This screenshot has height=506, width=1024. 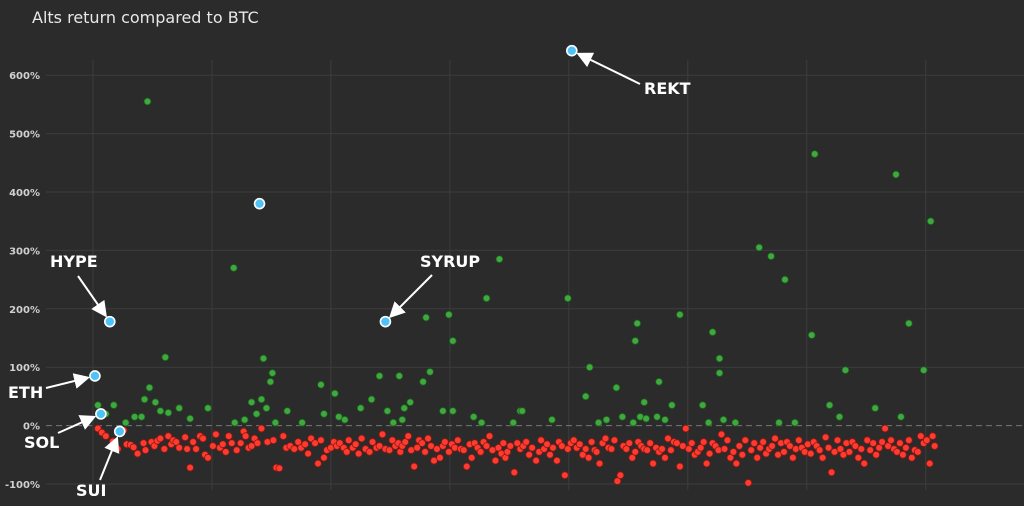 I want to click on annotation-label: ETH, so click(x=25, y=392).